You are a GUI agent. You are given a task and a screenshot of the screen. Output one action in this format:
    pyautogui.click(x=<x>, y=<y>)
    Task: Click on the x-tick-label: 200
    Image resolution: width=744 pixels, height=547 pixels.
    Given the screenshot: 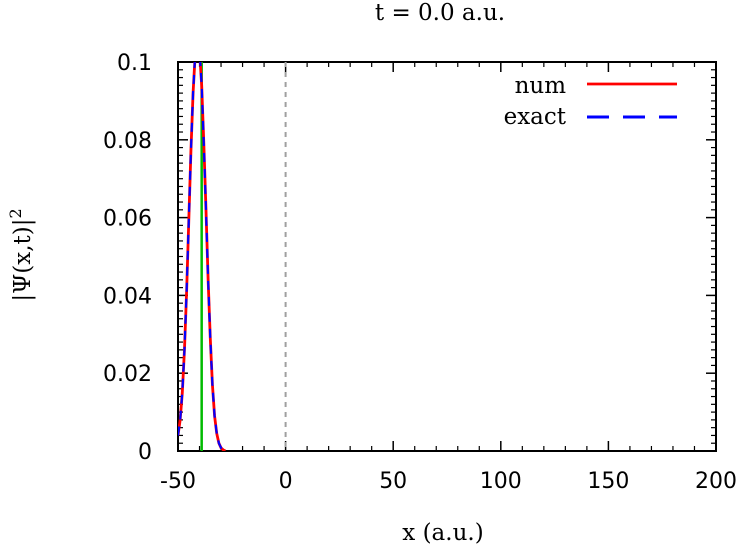 What is the action you would take?
    pyautogui.click(x=716, y=481)
    